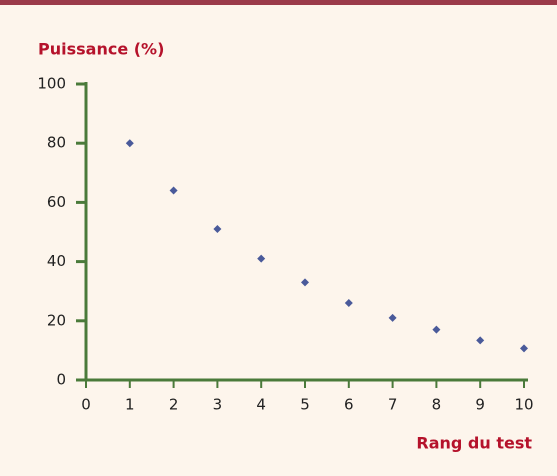 The height and width of the screenshot is (476, 557). I want to click on x-tick-label: 2, so click(174, 405).